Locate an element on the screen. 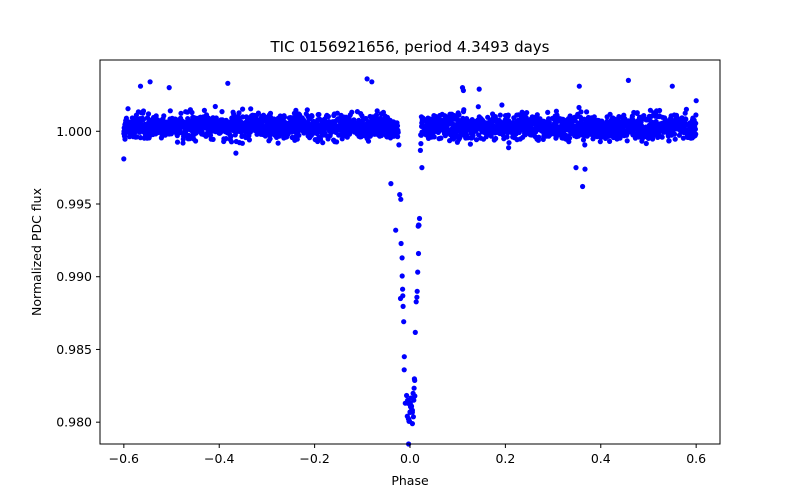 This screenshot has height=500, width=800. x-tick-label: −0.6 is located at coordinates (124, 458).